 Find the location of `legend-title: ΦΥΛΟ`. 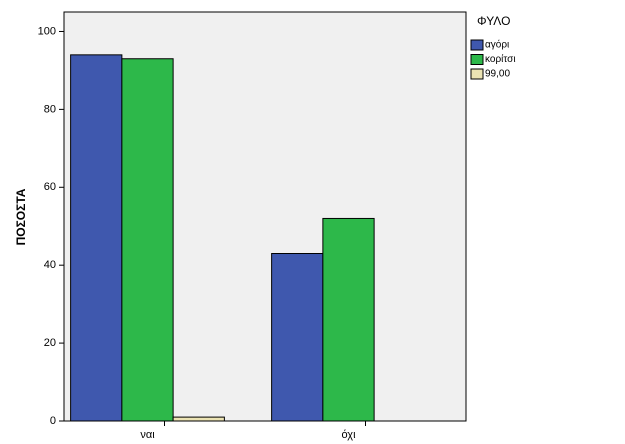

legend-title: ΦΥΛΟ is located at coordinates (493, 21).